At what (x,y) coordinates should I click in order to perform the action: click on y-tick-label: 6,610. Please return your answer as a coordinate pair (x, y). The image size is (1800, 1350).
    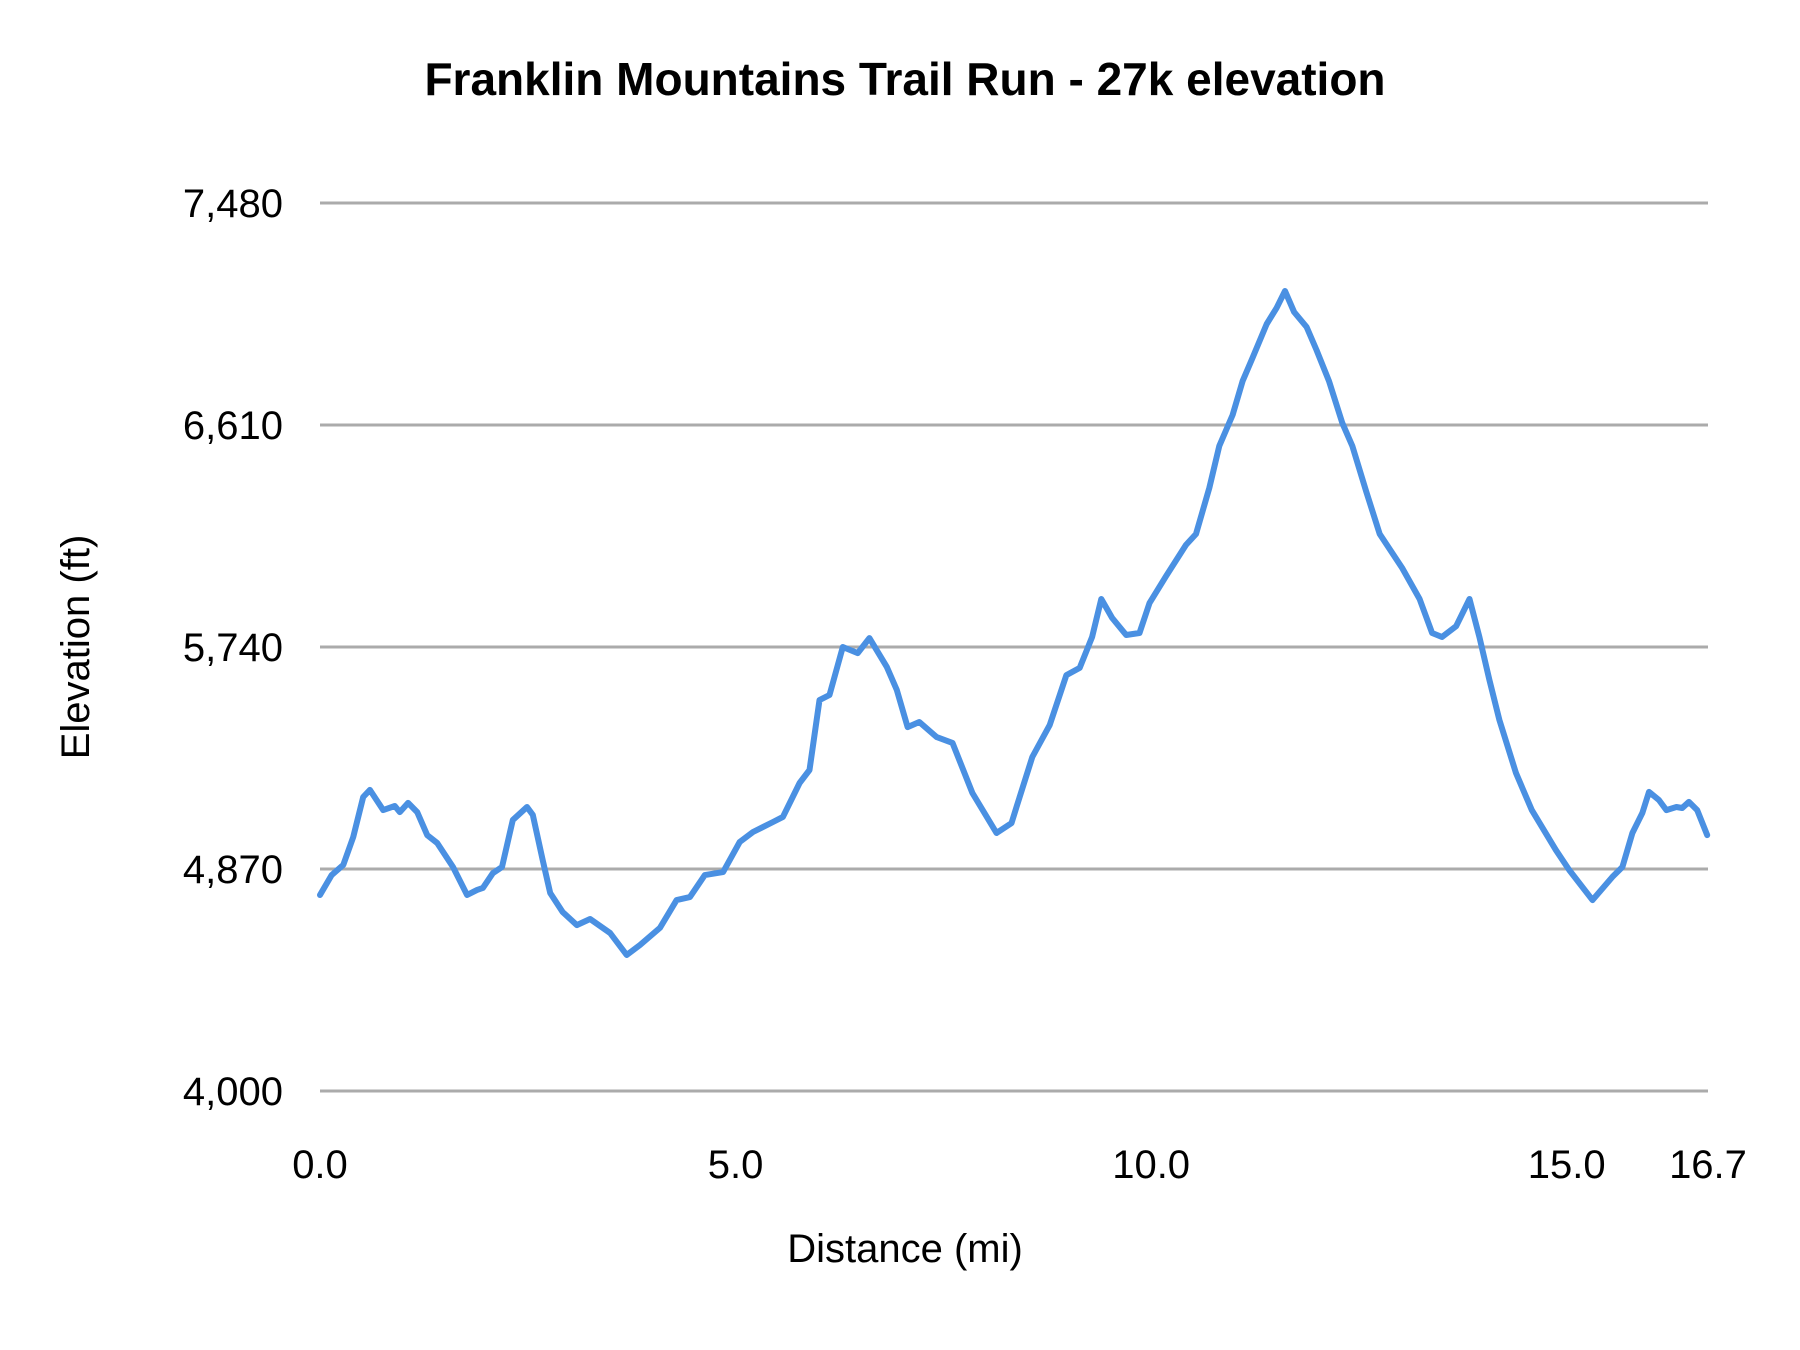
    Looking at the image, I should click on (233, 426).